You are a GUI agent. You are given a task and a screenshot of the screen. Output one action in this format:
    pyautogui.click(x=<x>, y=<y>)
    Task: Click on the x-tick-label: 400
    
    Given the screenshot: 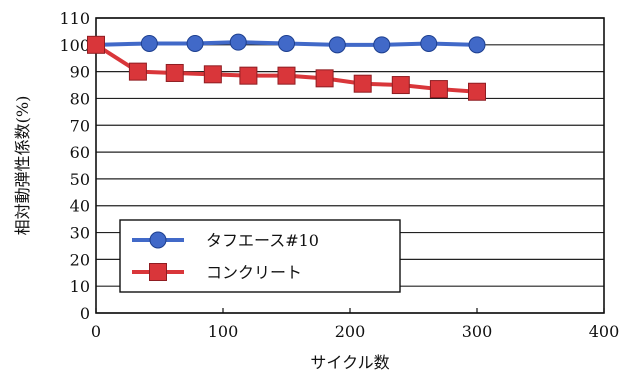 What is the action you would take?
    pyautogui.click(x=604, y=331)
    